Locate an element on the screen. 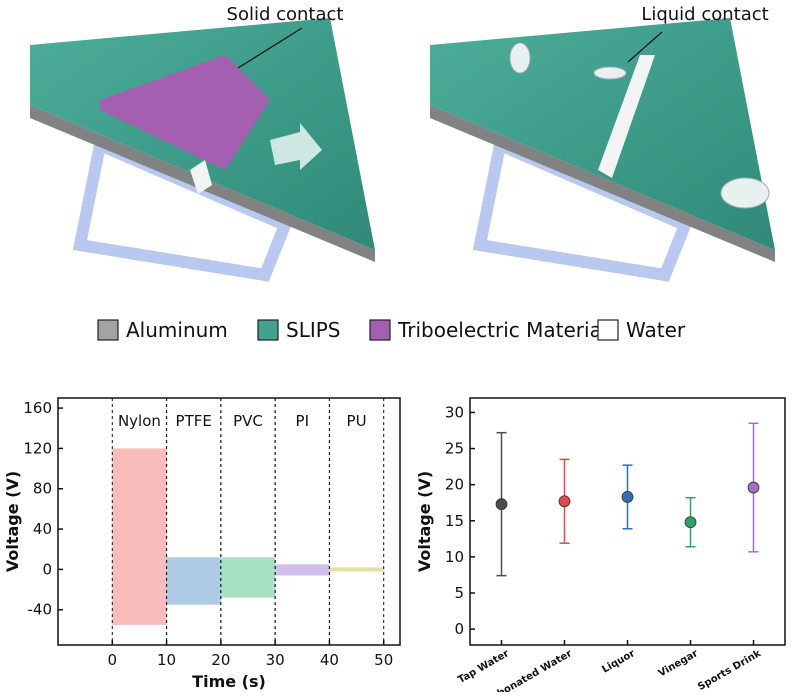 This screenshot has width=800, height=696. y-tick-label: -40 is located at coordinates (40, 610).